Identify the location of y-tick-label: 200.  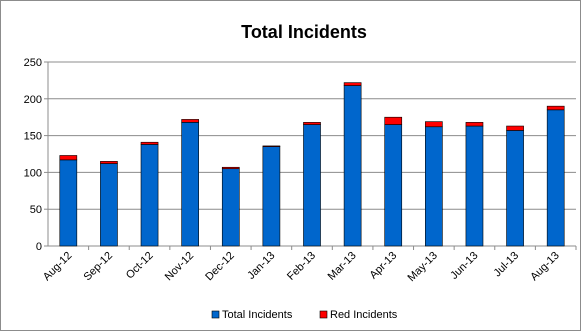
(33, 100).